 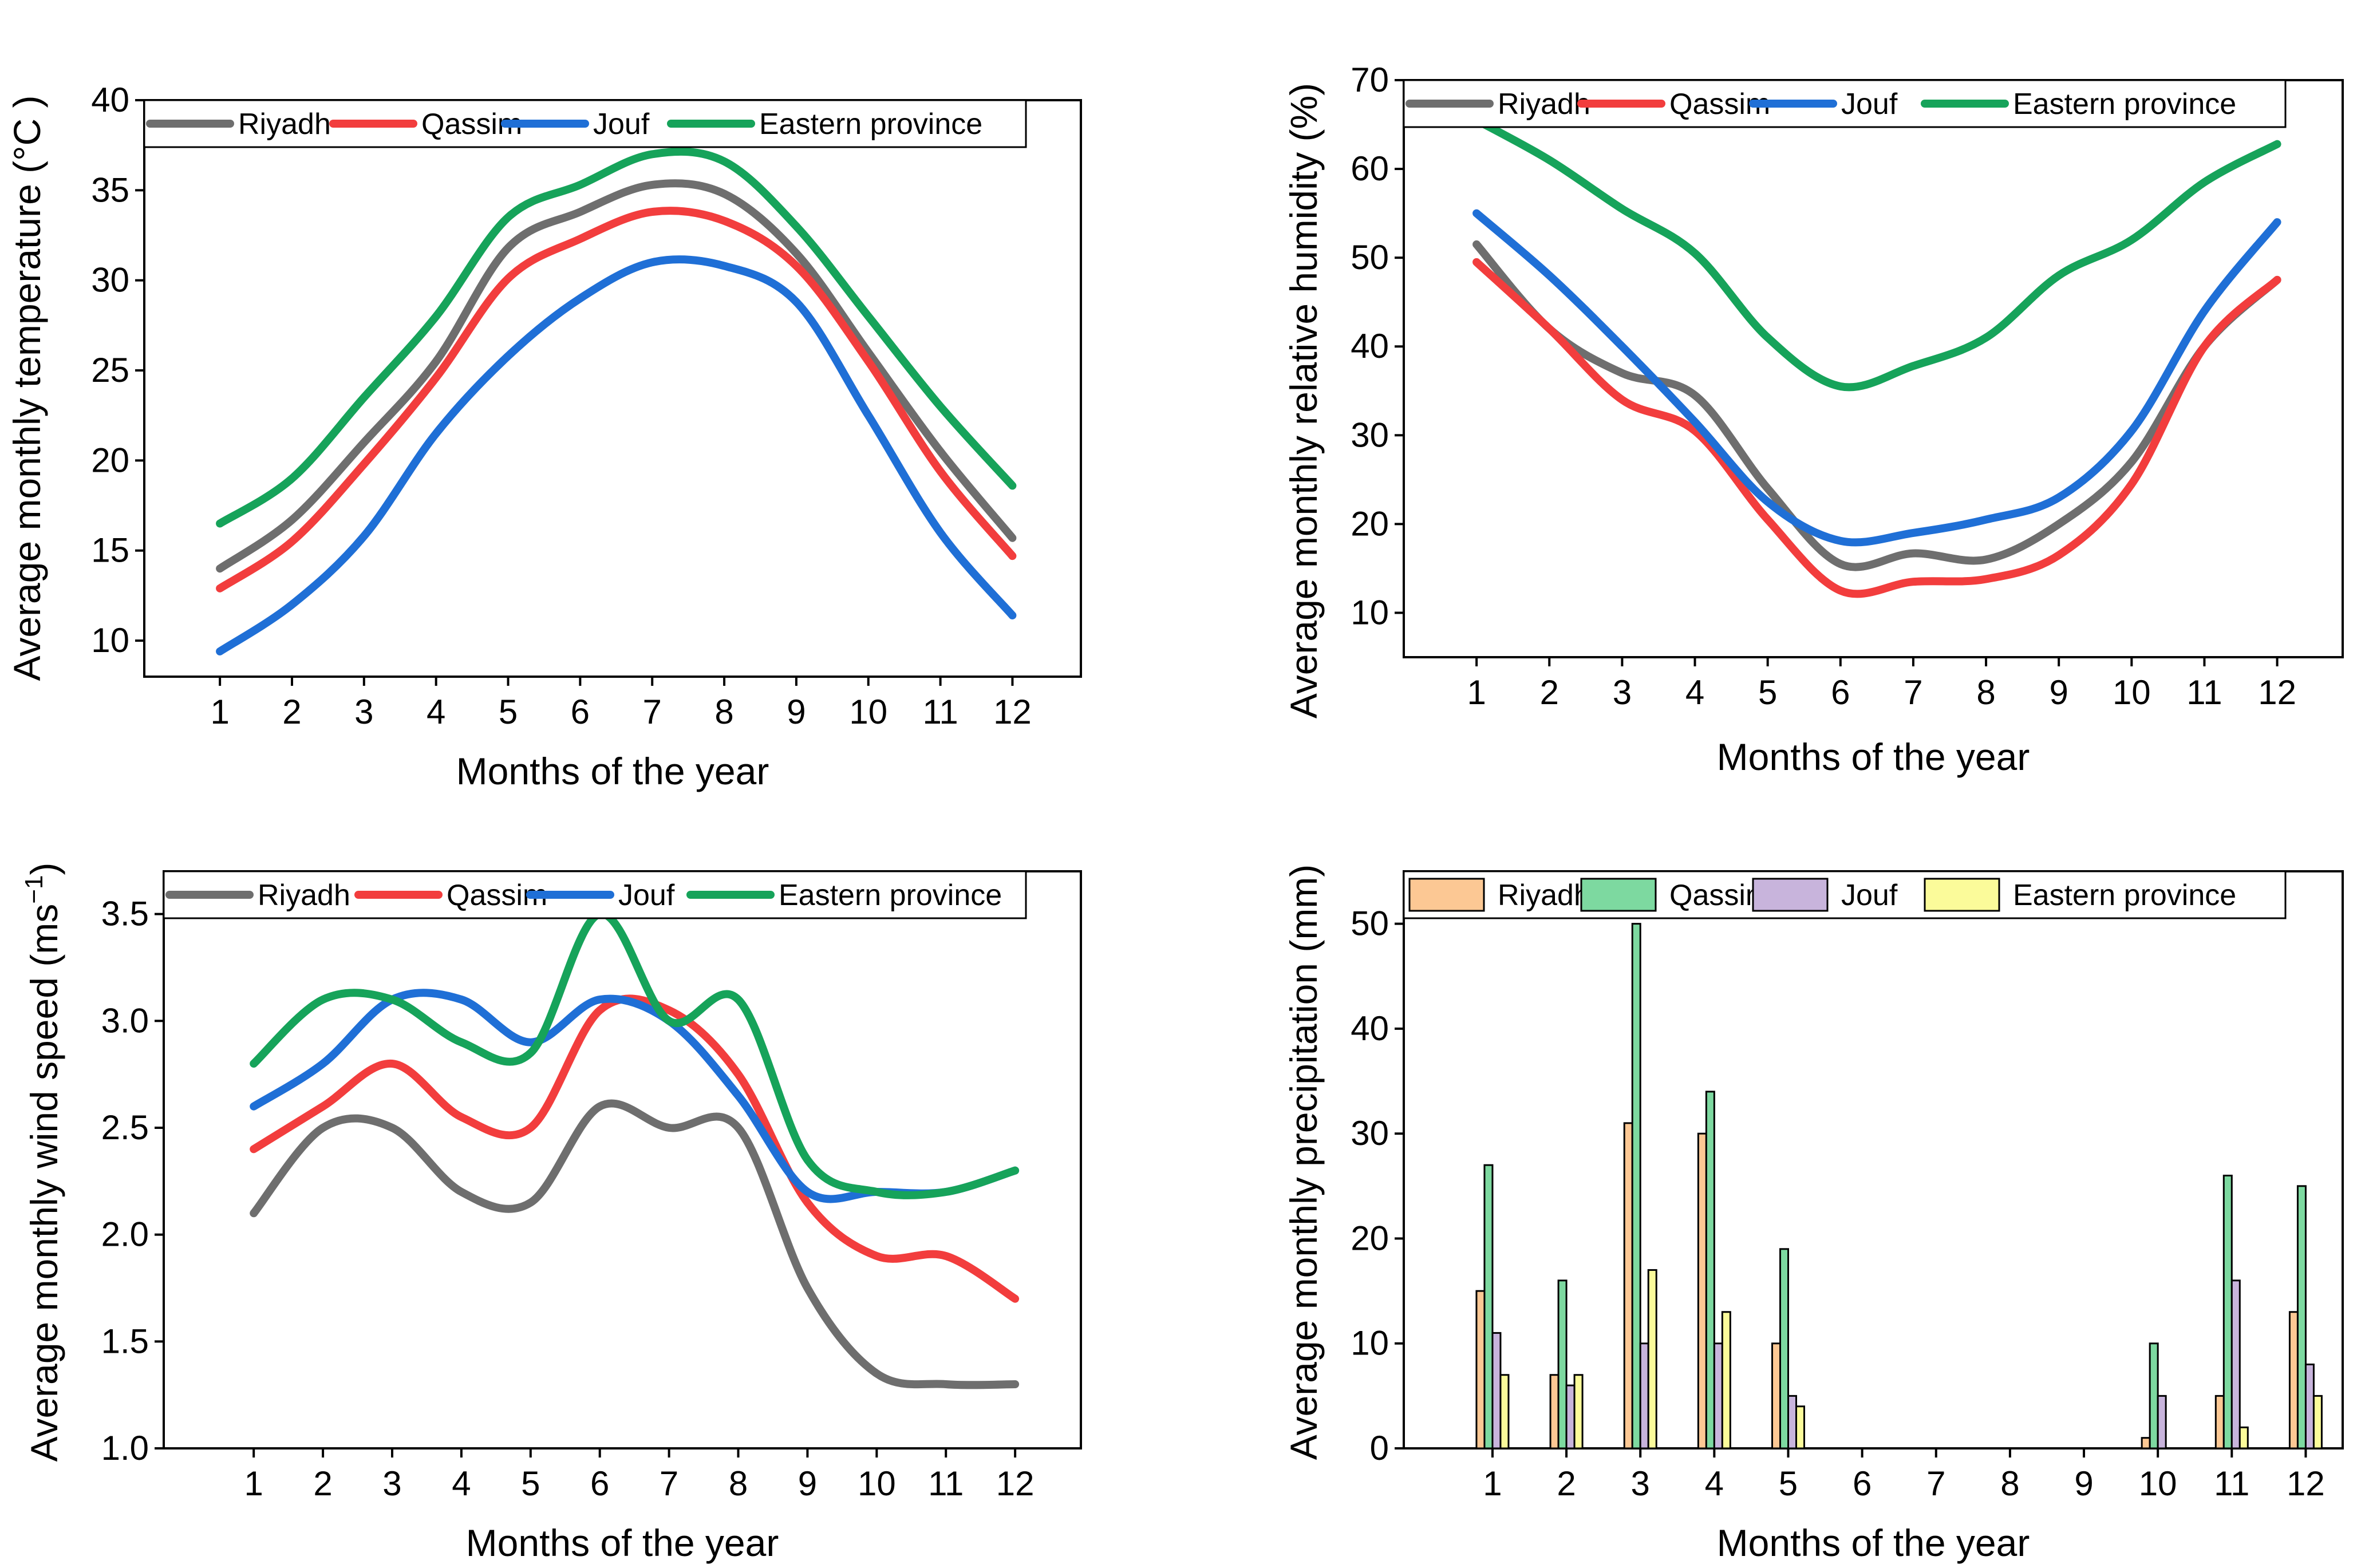 What do you see at coordinates (125, 1021) in the screenshot?
I see `y-tick-label: 3.0` at bounding box center [125, 1021].